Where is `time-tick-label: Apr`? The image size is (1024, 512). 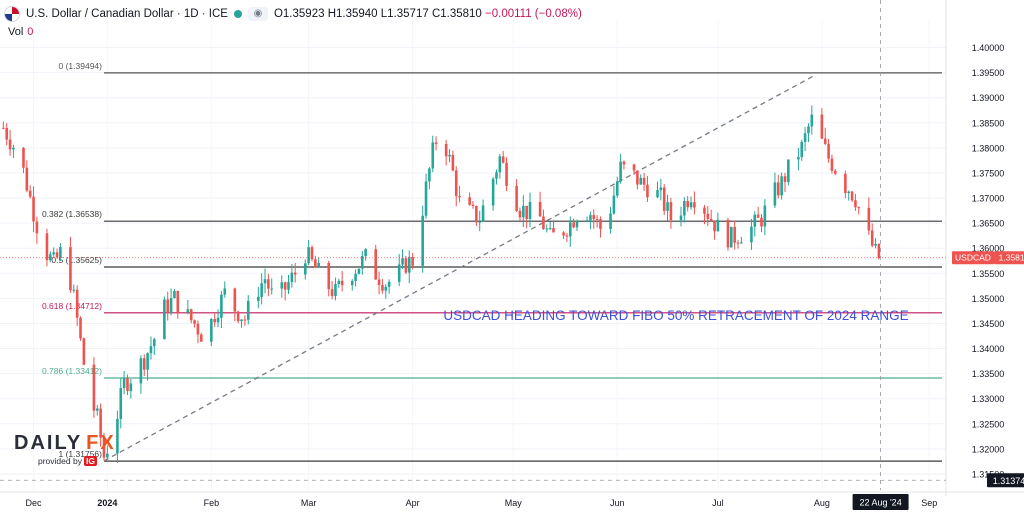
time-tick-label: Apr is located at coordinates (413, 503).